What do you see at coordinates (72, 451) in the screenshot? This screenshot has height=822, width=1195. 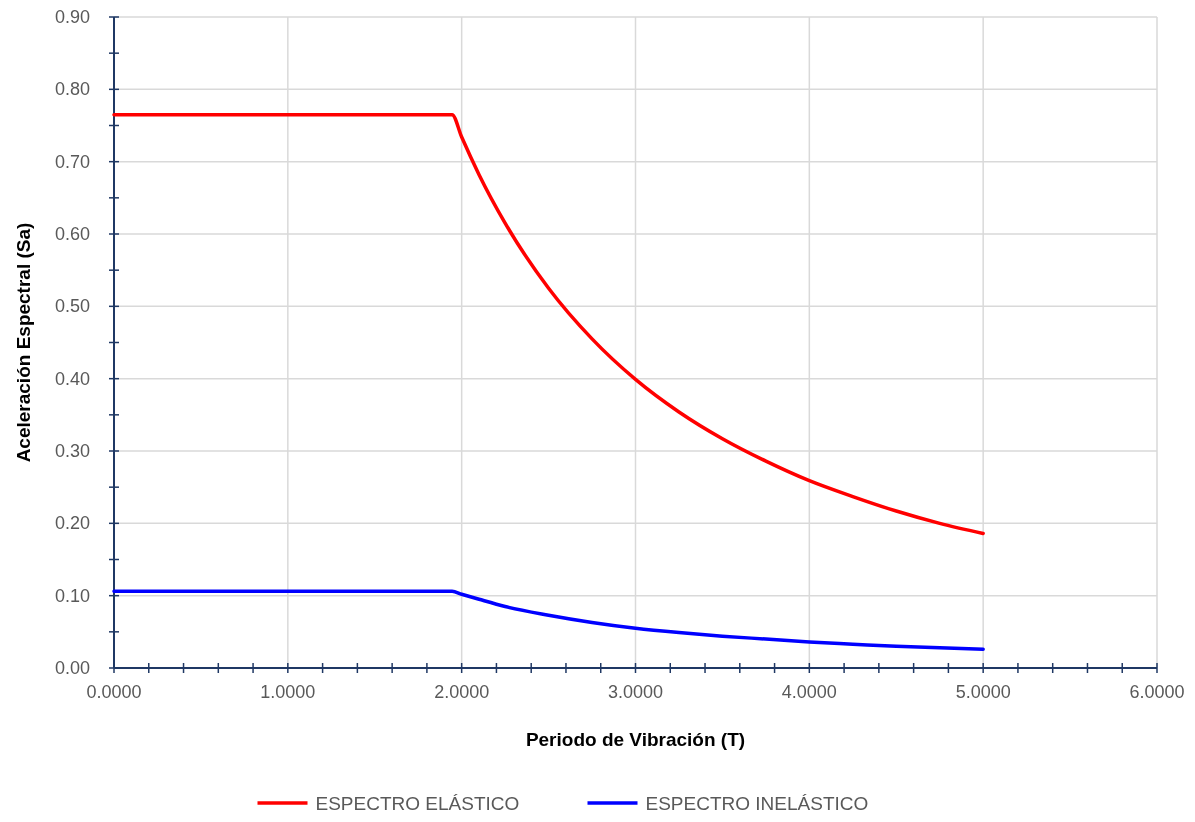 I see `y-tick-label: 0.30` at bounding box center [72, 451].